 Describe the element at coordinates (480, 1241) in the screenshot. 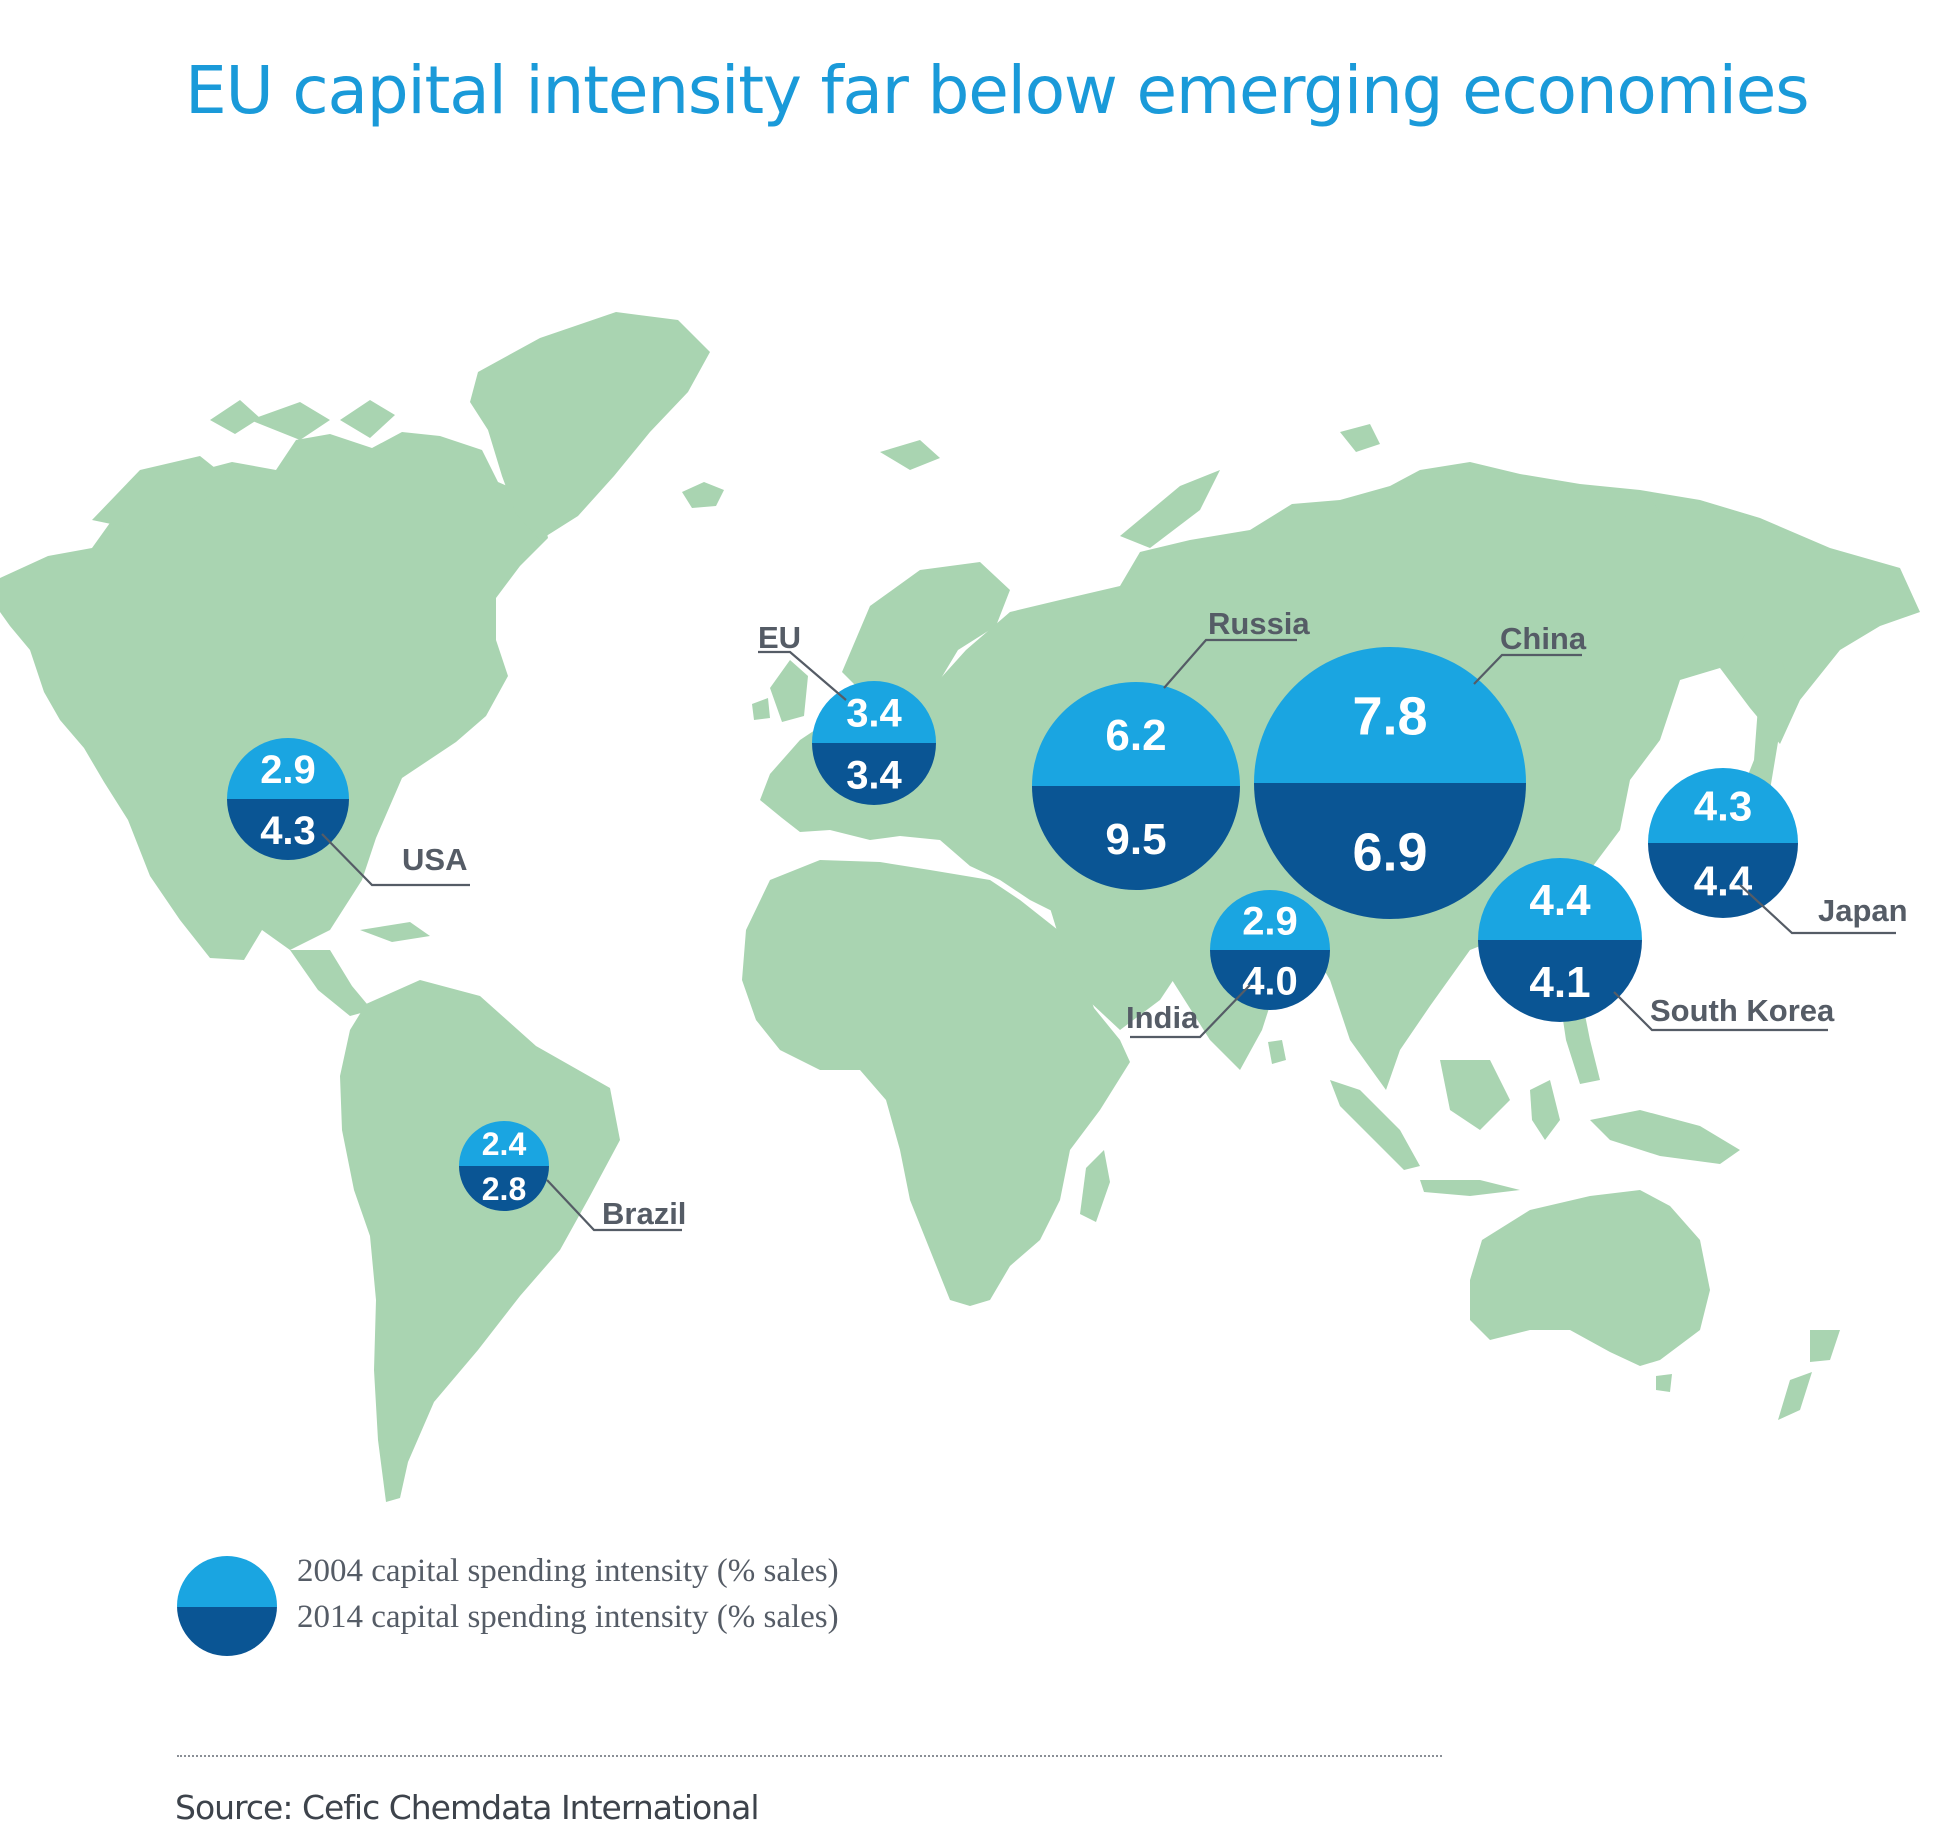

I see `south-america` at that location.